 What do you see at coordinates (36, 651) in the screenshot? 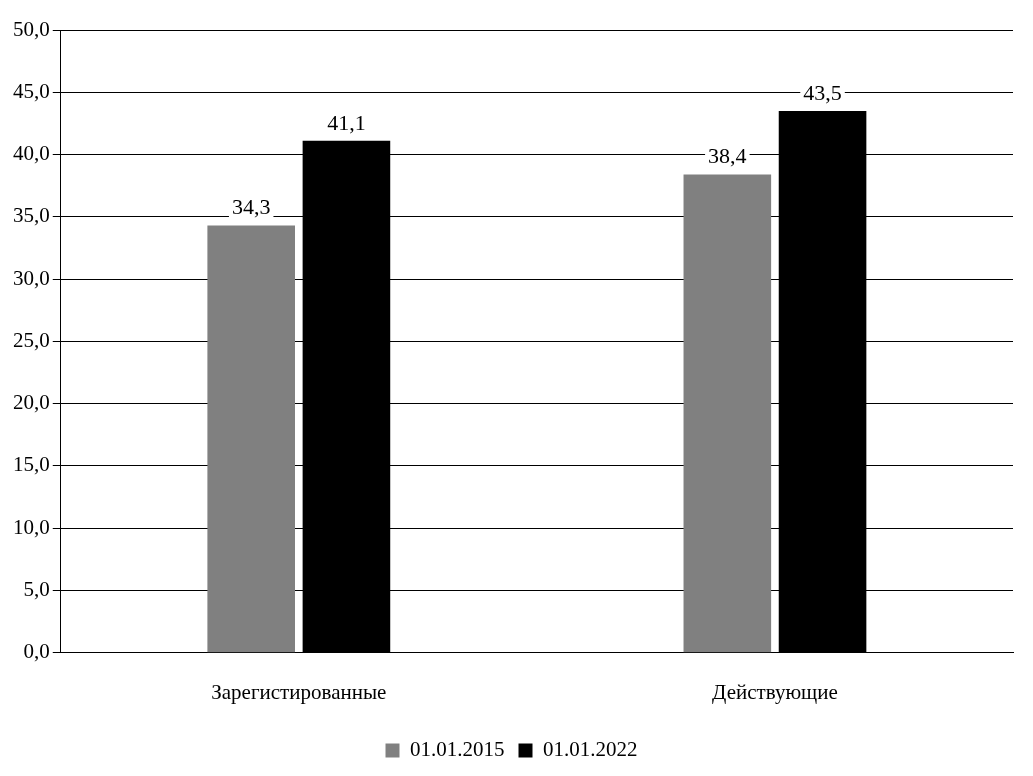
I see `y-tick-label: 0,0` at bounding box center [36, 651].